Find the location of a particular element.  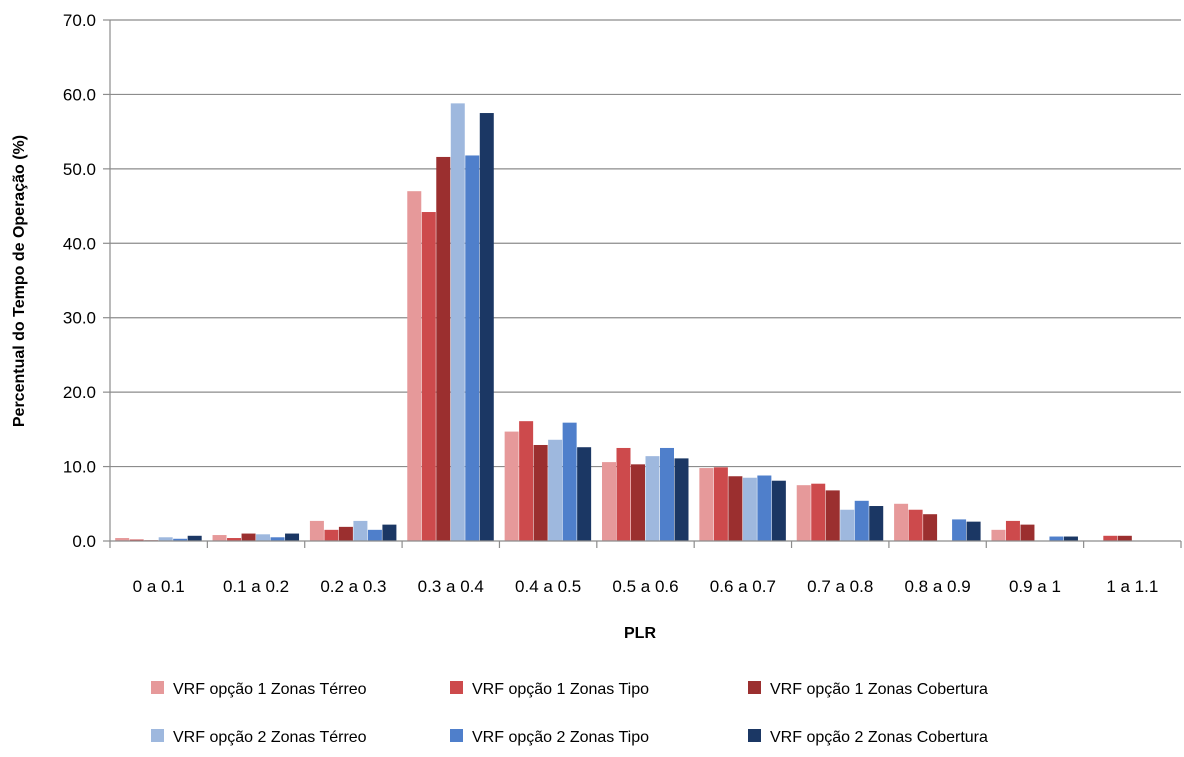

y-tick-label: 40.0 is located at coordinates (79, 243).